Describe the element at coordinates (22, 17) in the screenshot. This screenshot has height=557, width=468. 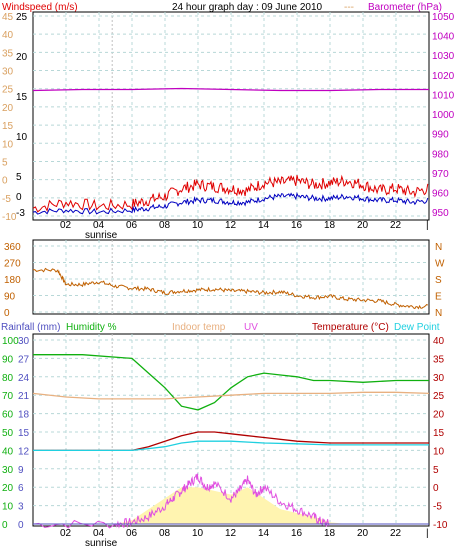
I see `wind-inner-tick: 25` at that location.